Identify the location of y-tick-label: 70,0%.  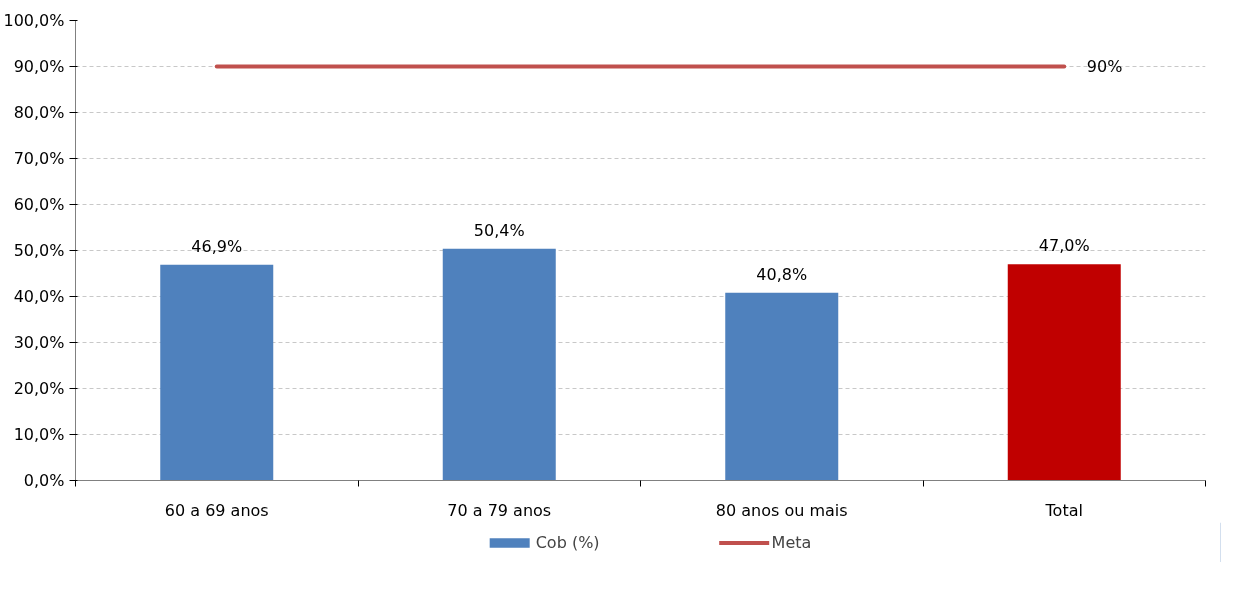
(39, 158).